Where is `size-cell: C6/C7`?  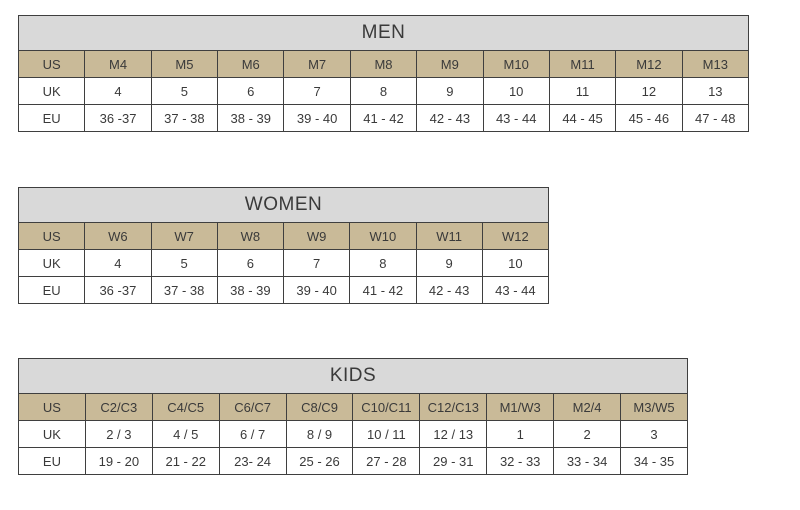 size-cell: C6/C7 is located at coordinates (252, 407).